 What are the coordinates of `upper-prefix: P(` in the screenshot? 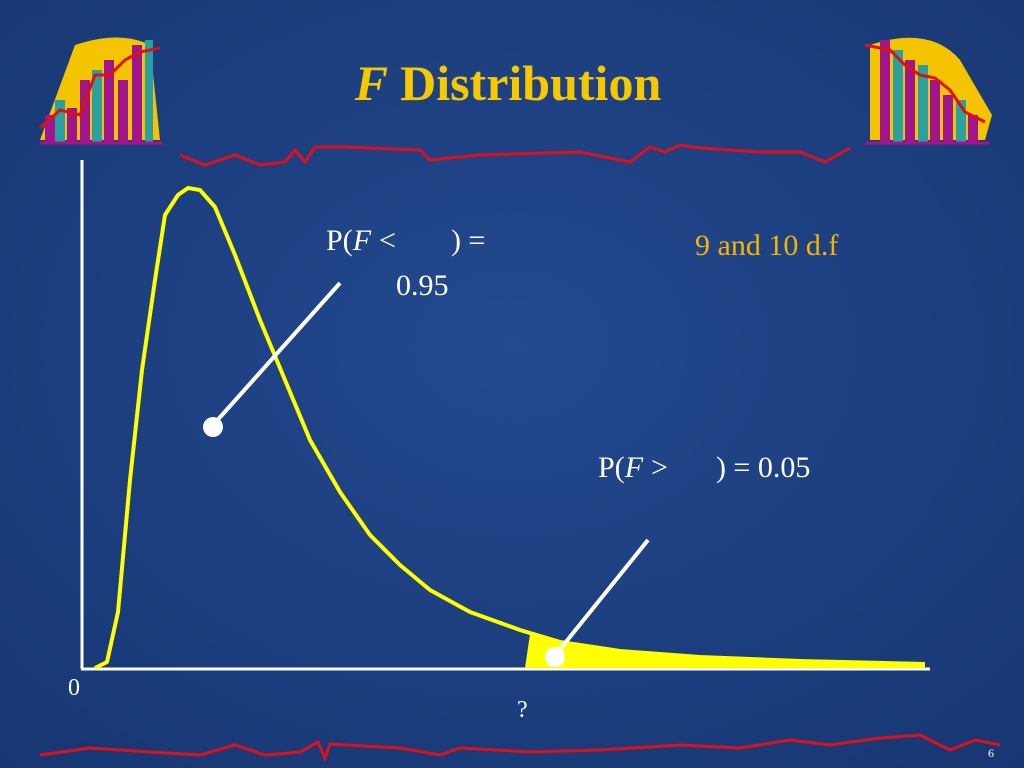 It's located at (611, 467).